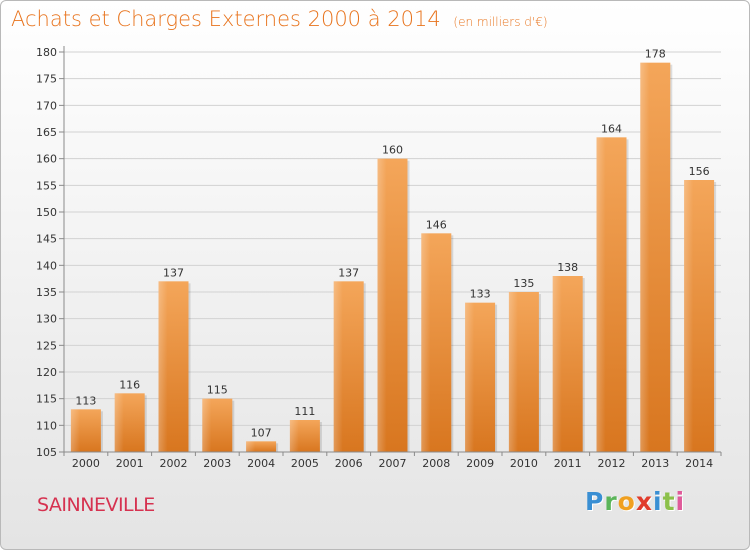 Image resolution: width=750 pixels, height=550 pixels. What do you see at coordinates (568, 463) in the screenshot?
I see `x-tick-label: 2011` at bounding box center [568, 463].